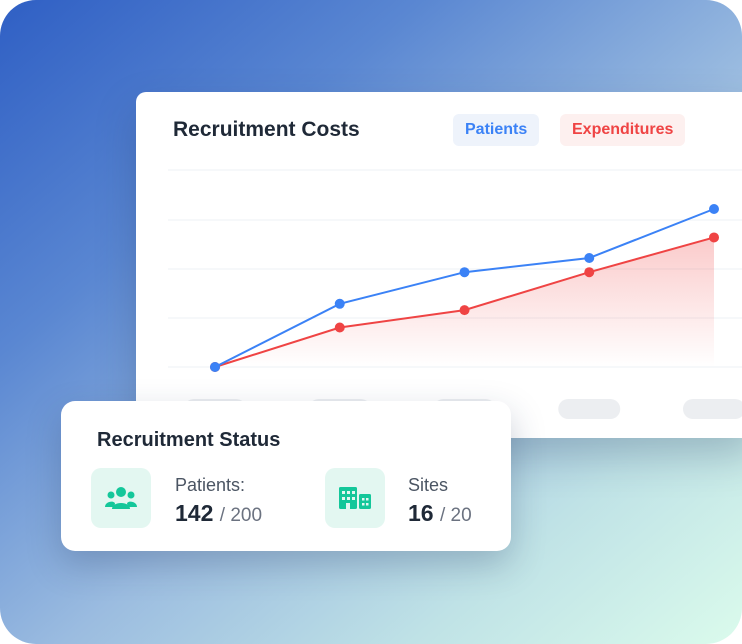 This screenshot has width=742, height=644. I want to click on people-icon, so click(121, 498).